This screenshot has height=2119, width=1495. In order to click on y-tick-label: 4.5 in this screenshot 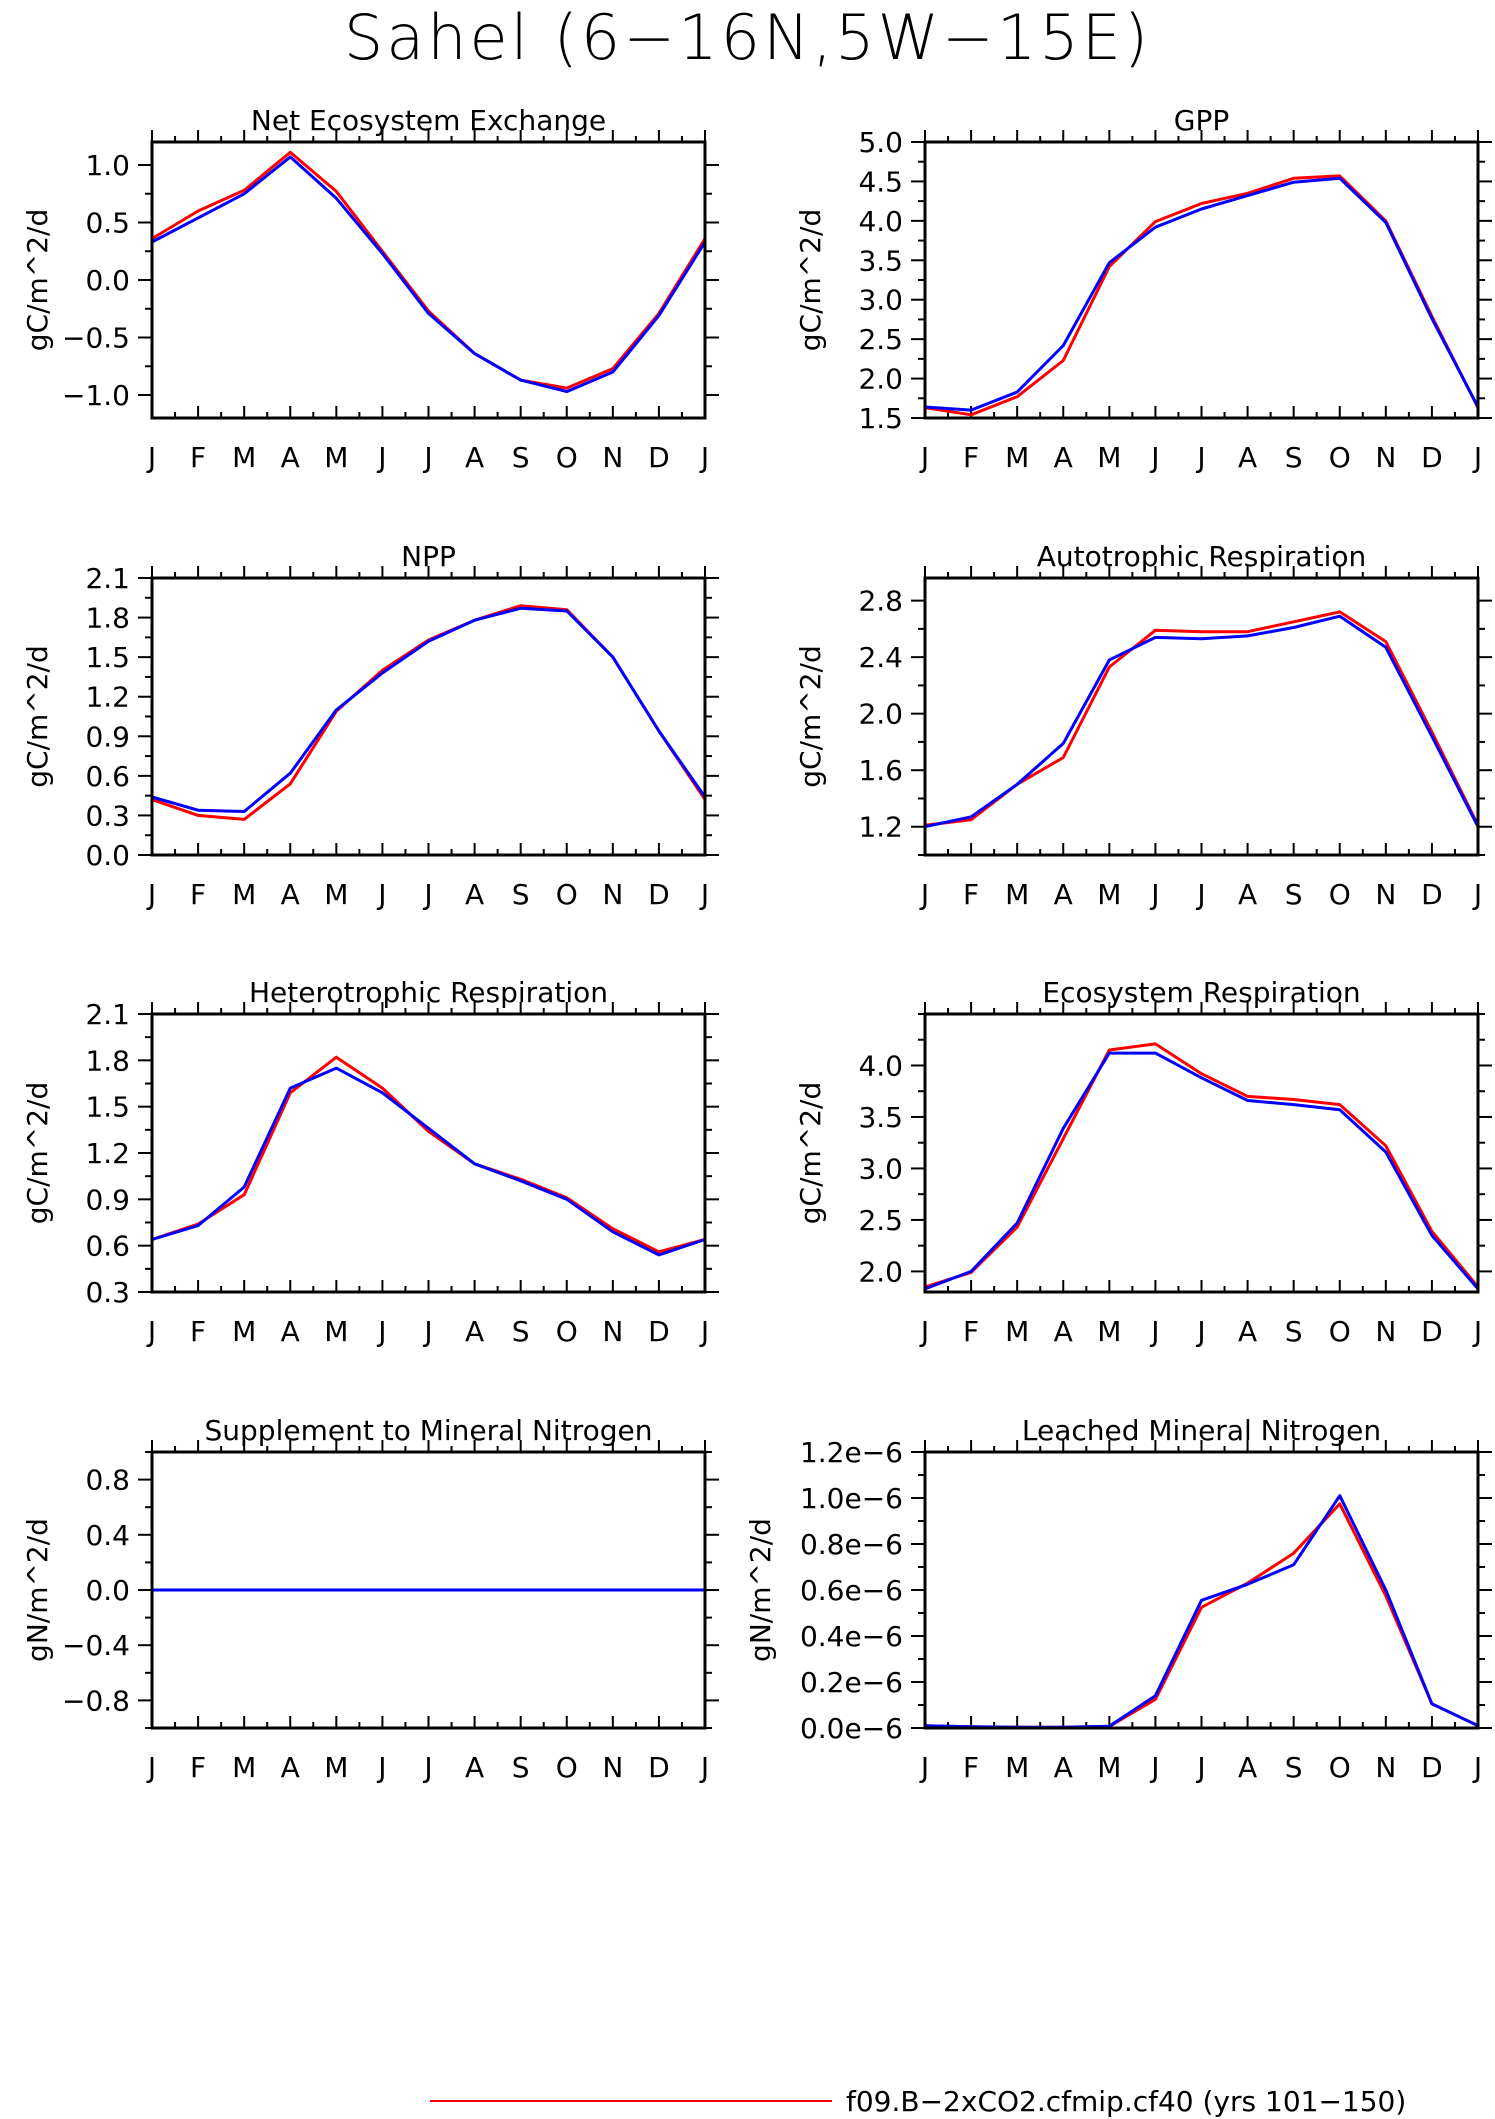, I will do `click(880, 181)`.